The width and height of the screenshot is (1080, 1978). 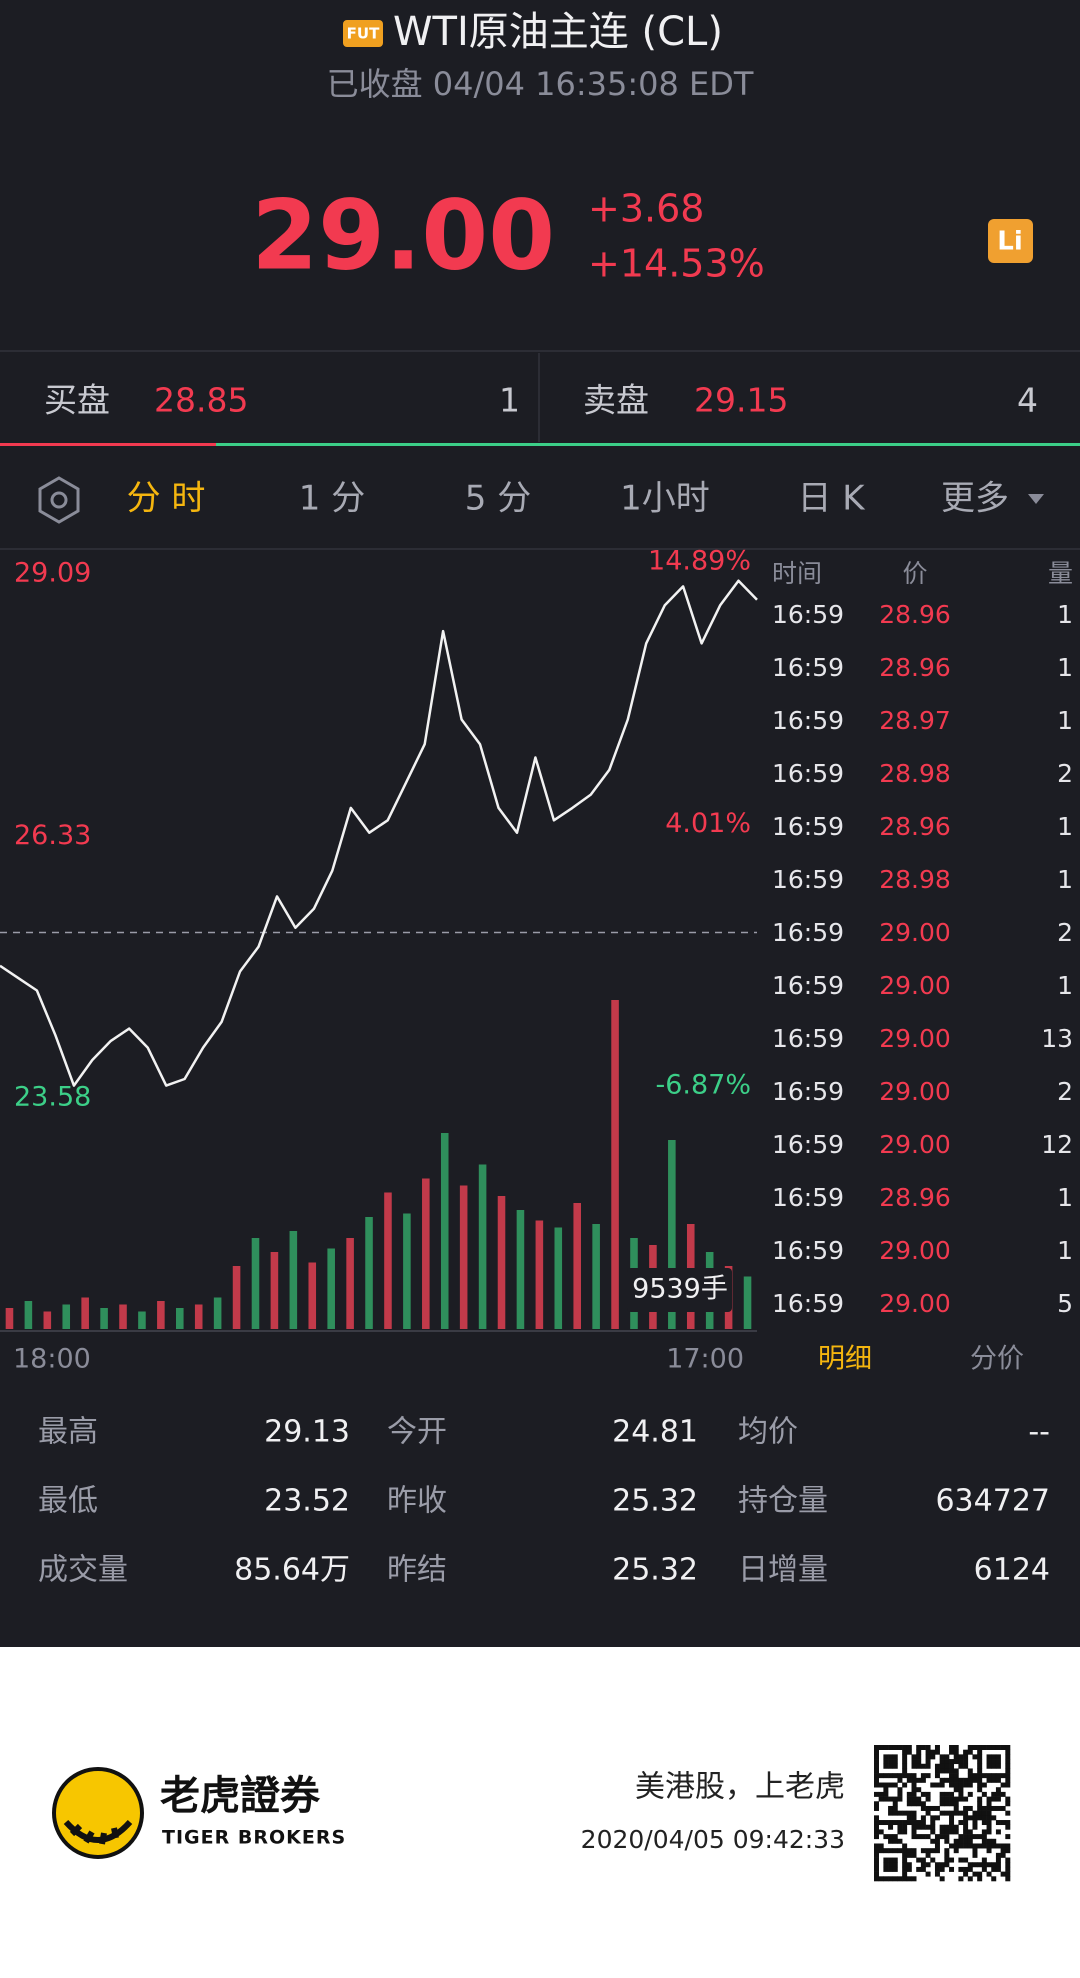 What do you see at coordinates (915, 1250) in the screenshot?
I see `trade-price: 29.00` at bounding box center [915, 1250].